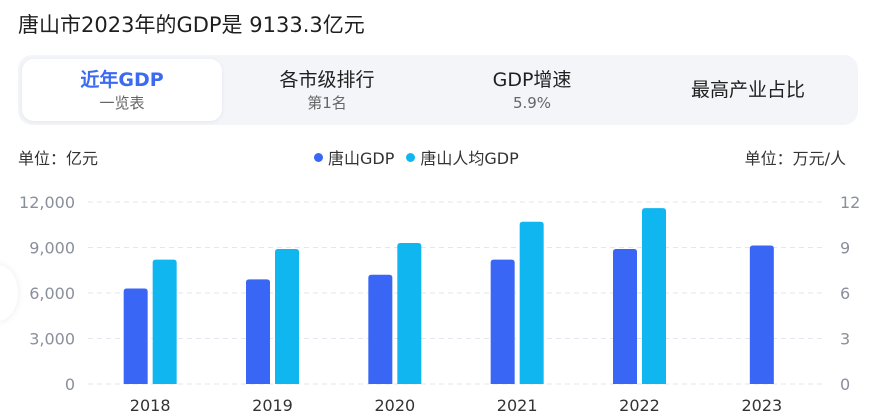 The height and width of the screenshot is (418, 876). Describe the element at coordinates (469, 158) in the screenshot. I see `legend-label-per-capita: 唐山人均GDP` at that location.